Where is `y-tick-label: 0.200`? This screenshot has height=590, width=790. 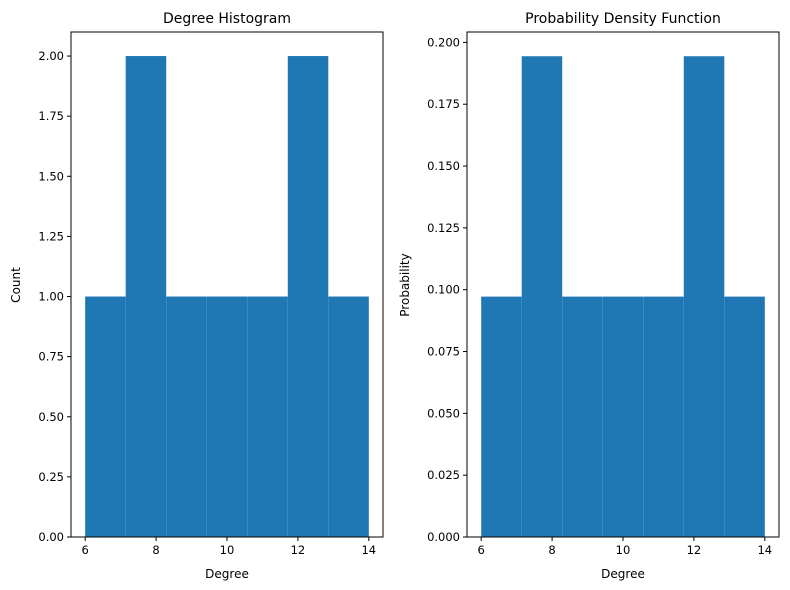
y-tick-label: 0.200 is located at coordinates (443, 42).